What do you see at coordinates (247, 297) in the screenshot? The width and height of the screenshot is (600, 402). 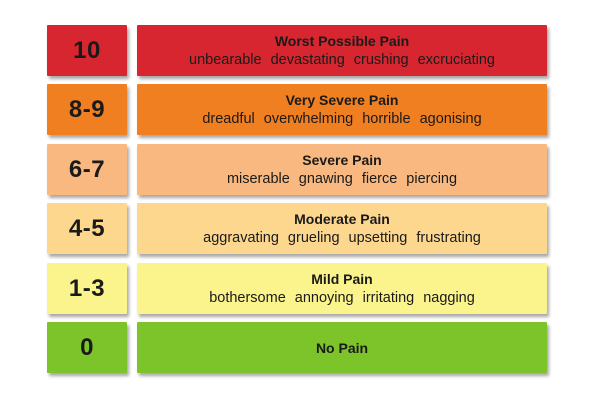 I see `descriptor: bothersome` at bounding box center [247, 297].